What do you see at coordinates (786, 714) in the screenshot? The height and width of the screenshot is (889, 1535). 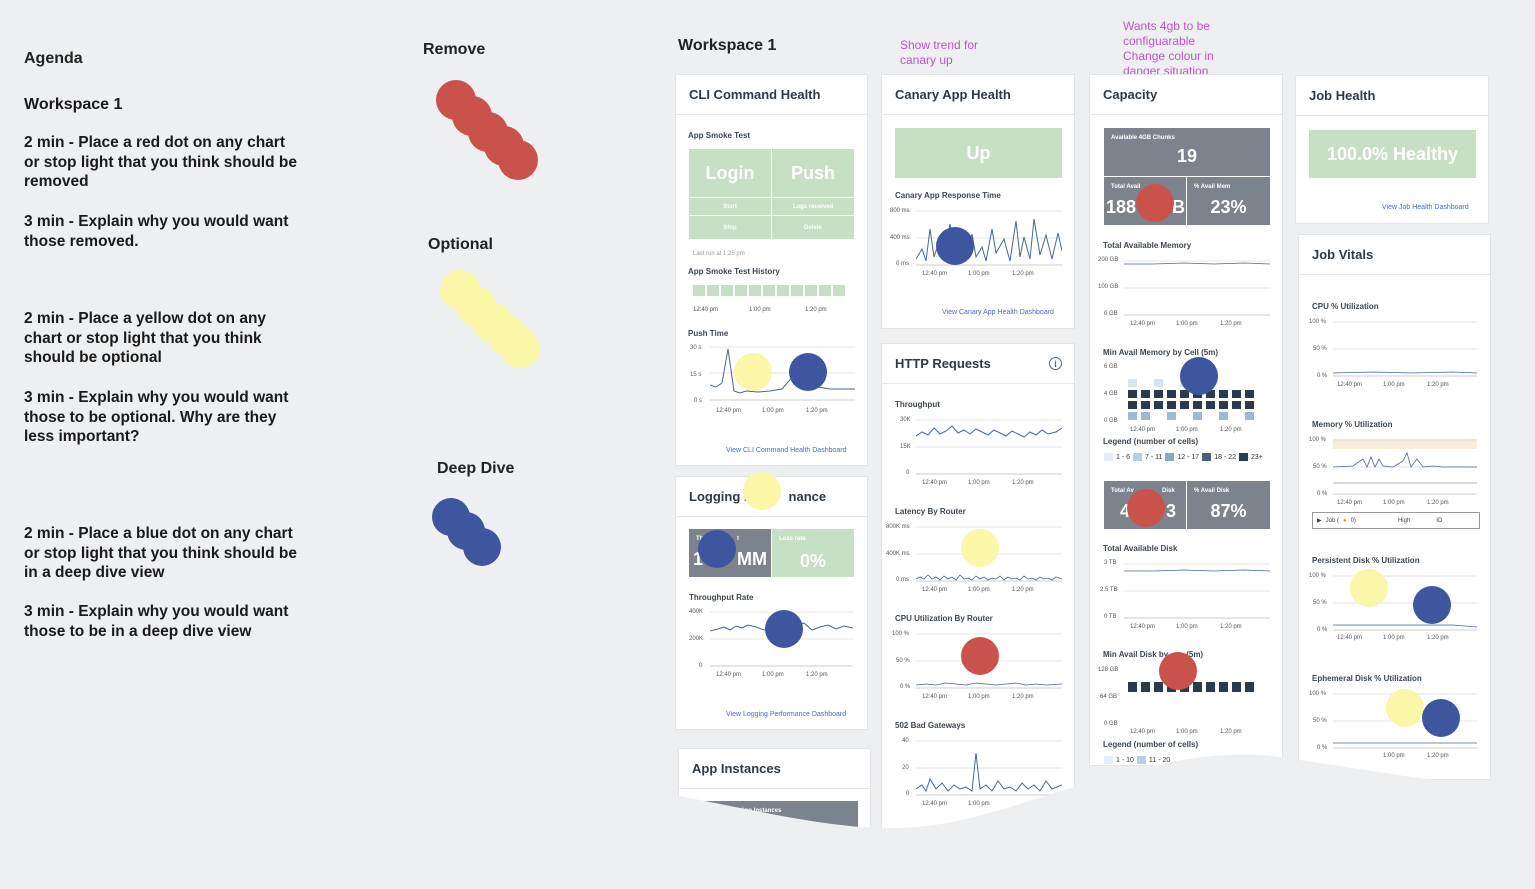 I see `logging-dashboard-link: View Logging Performance Dashboard` at bounding box center [786, 714].